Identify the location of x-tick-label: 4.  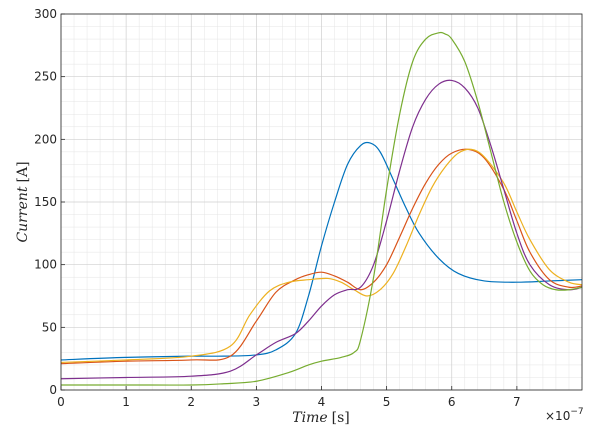
(322, 402).